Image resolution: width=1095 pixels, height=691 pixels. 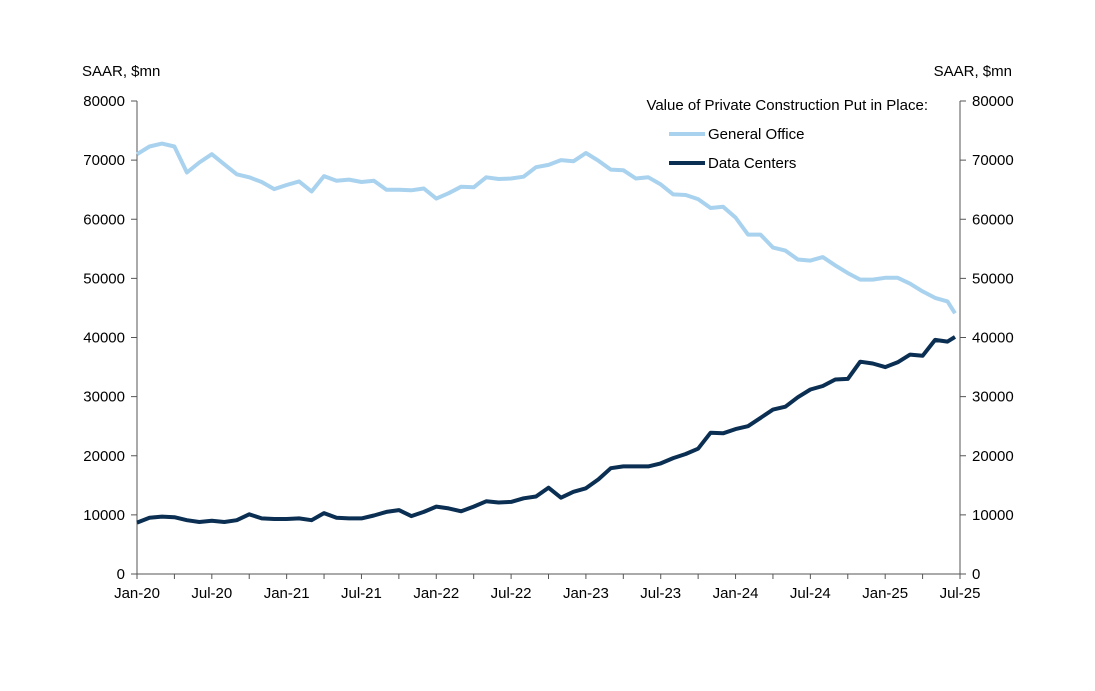 I want to click on x-tick-label: Jan-24, so click(x=736, y=593).